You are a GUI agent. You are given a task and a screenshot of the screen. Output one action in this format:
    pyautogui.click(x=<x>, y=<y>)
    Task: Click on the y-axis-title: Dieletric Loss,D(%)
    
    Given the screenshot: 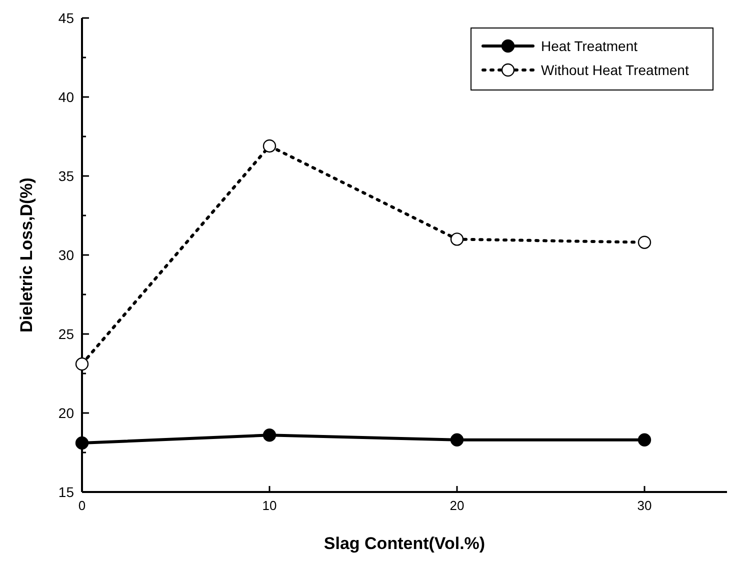 What is the action you would take?
    pyautogui.click(x=26, y=255)
    